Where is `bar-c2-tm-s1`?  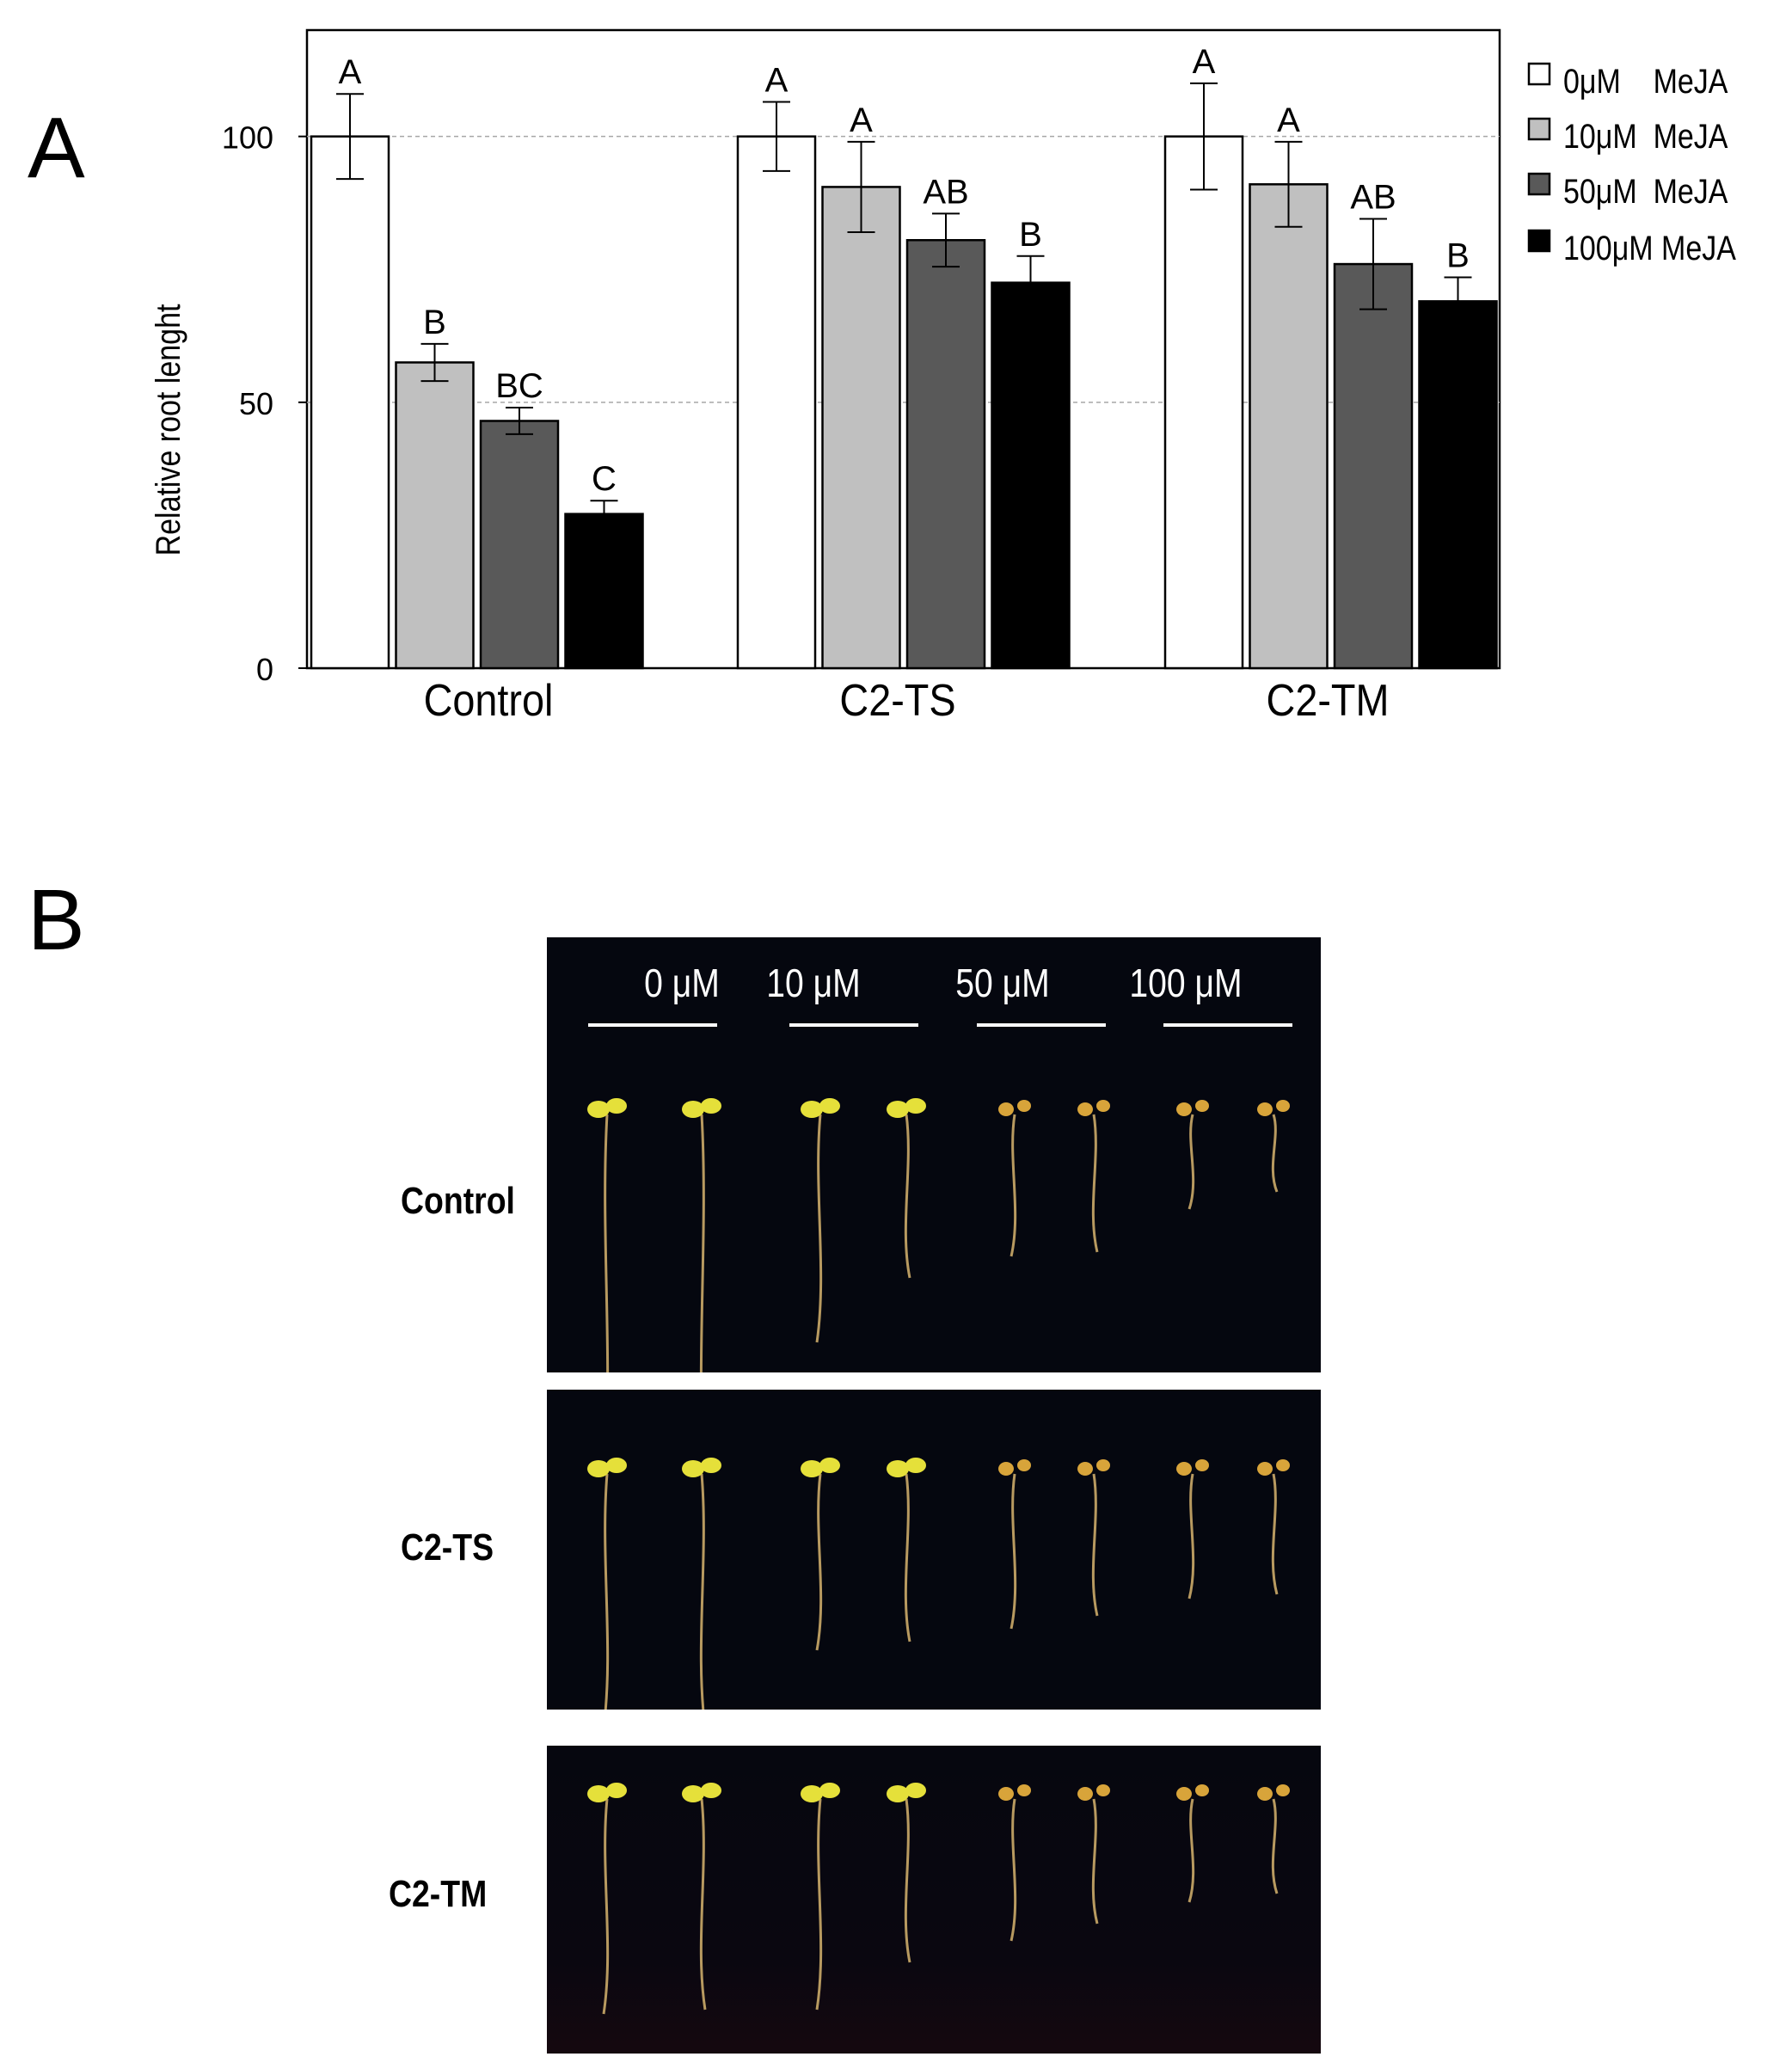
bar-c2-tm-s1 is located at coordinates (1289, 426).